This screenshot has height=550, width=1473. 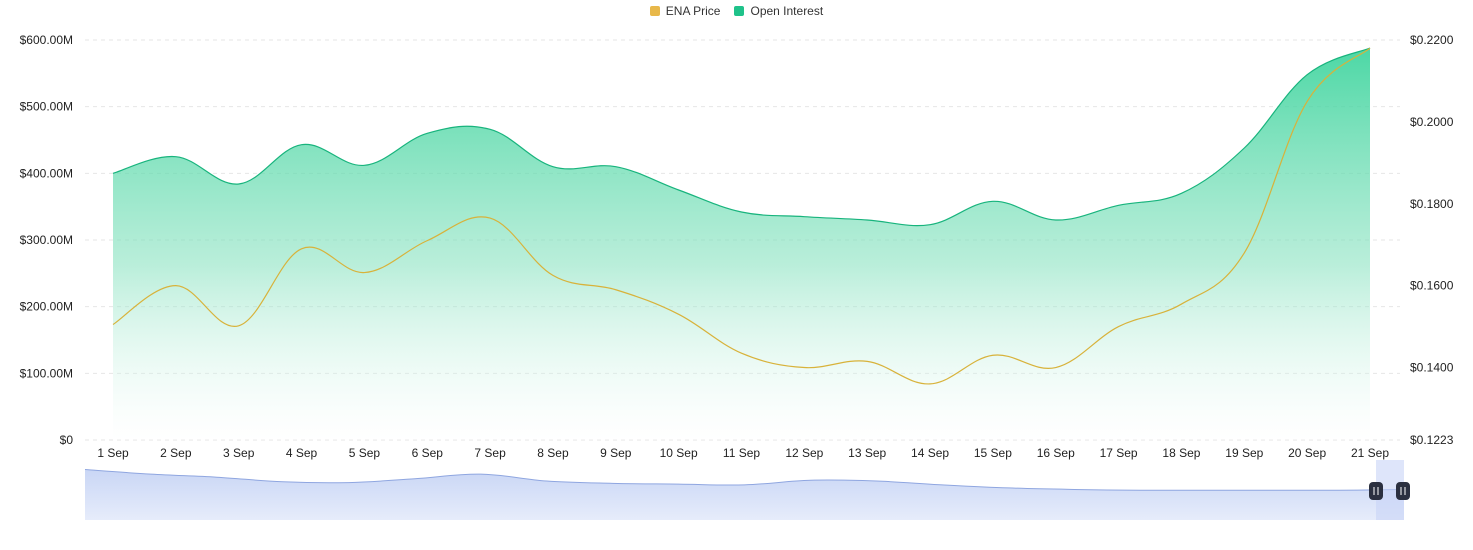 I want to click on navigator-handle-right, so click(x=1403, y=491).